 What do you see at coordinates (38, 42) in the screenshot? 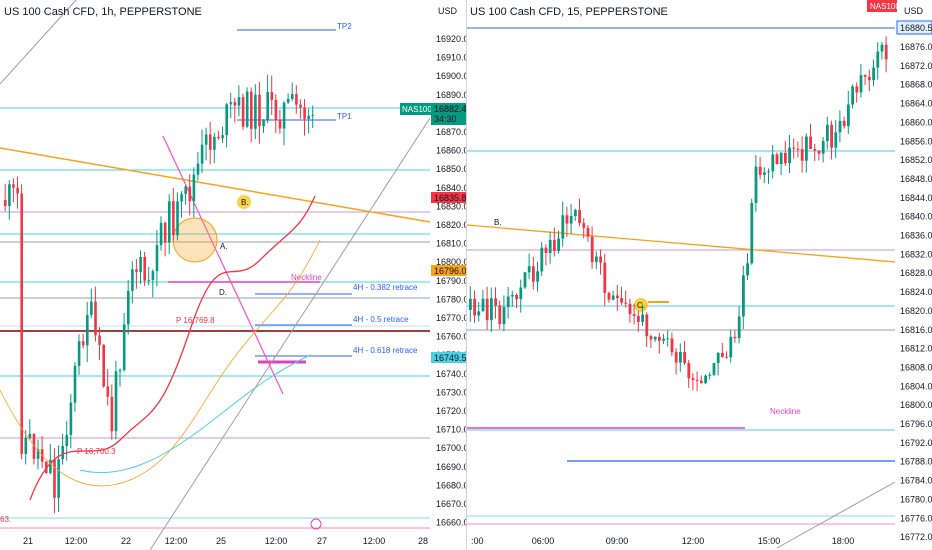
I see `grey-channel-top` at bounding box center [38, 42].